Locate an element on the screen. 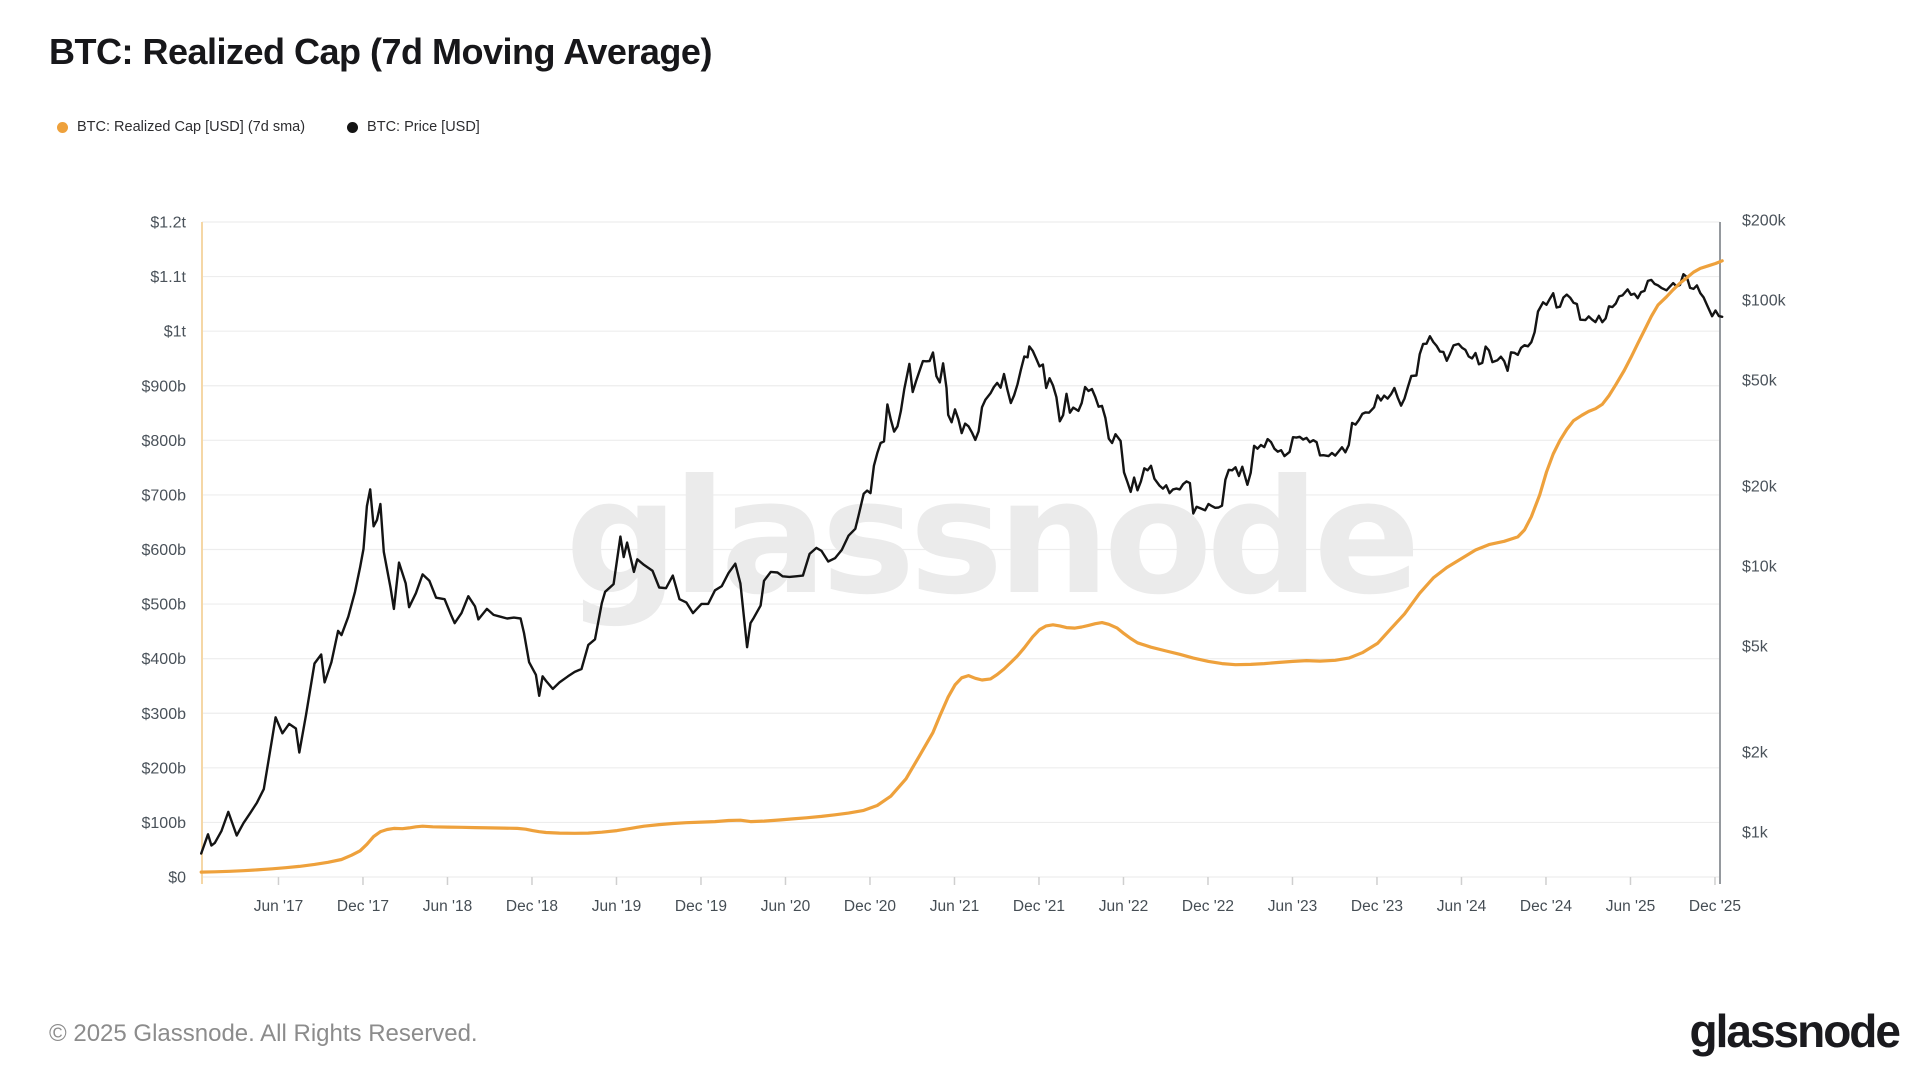 The height and width of the screenshot is (1080, 1920). legend-item-realized-cap: BTC: Realized Cap [USD] (7d sma) is located at coordinates (181, 127).